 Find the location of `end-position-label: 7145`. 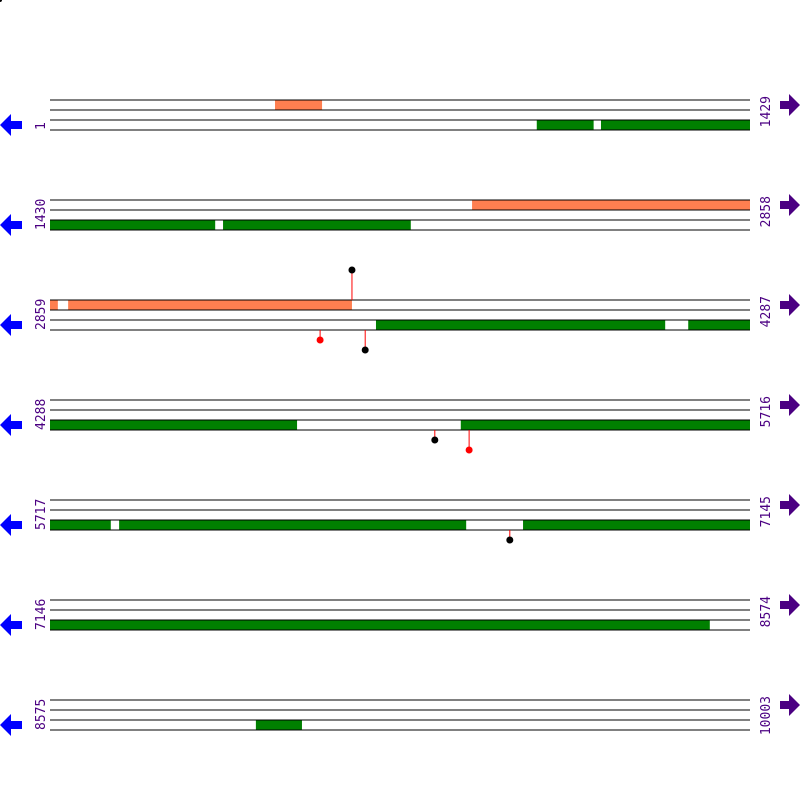

end-position-label: 7145 is located at coordinates (766, 511).